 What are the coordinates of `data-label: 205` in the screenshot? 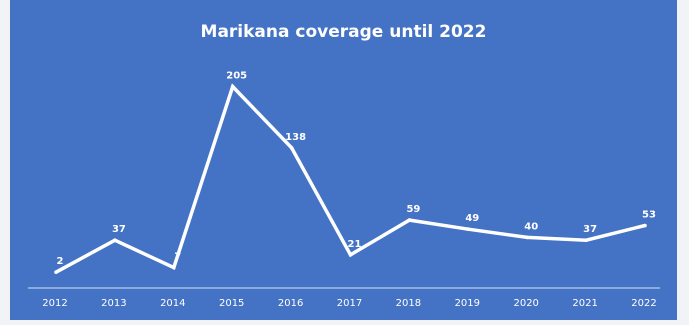 It's located at (236, 76).